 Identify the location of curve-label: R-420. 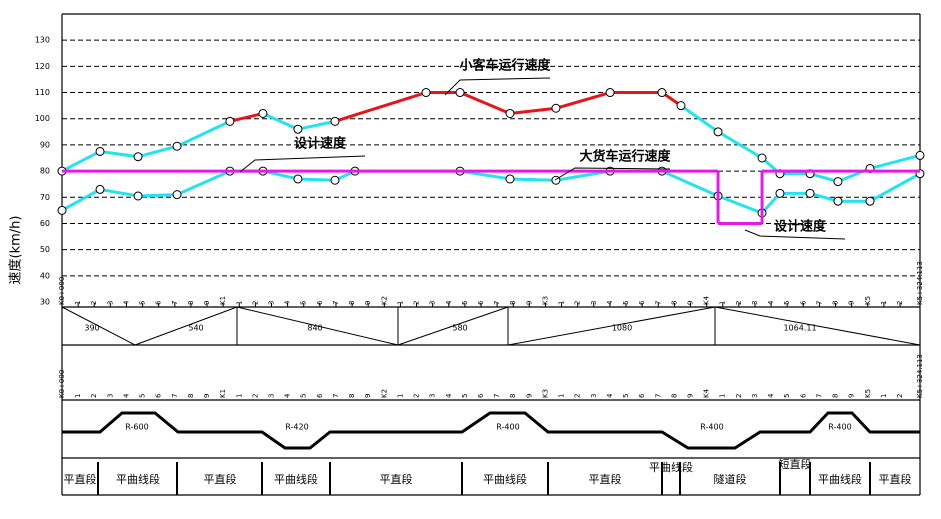
(296, 427).